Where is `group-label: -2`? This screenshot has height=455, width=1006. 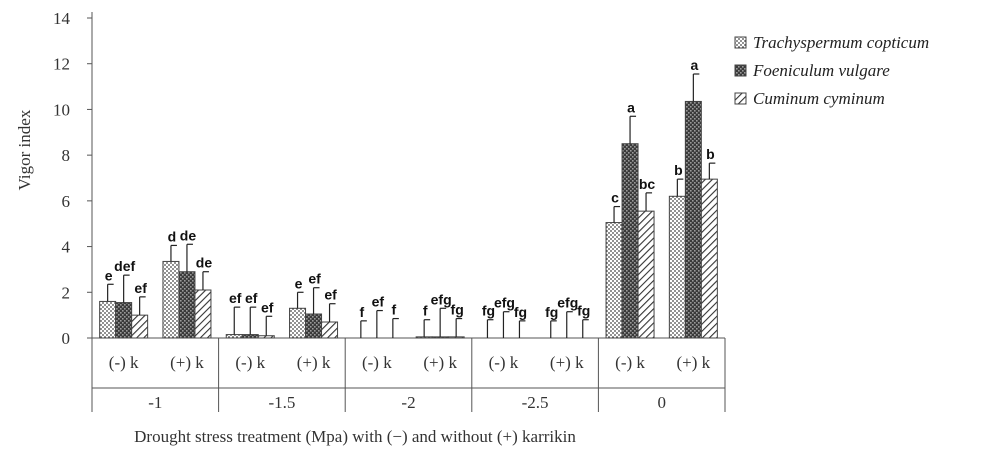
group-label: -2 is located at coordinates (408, 402).